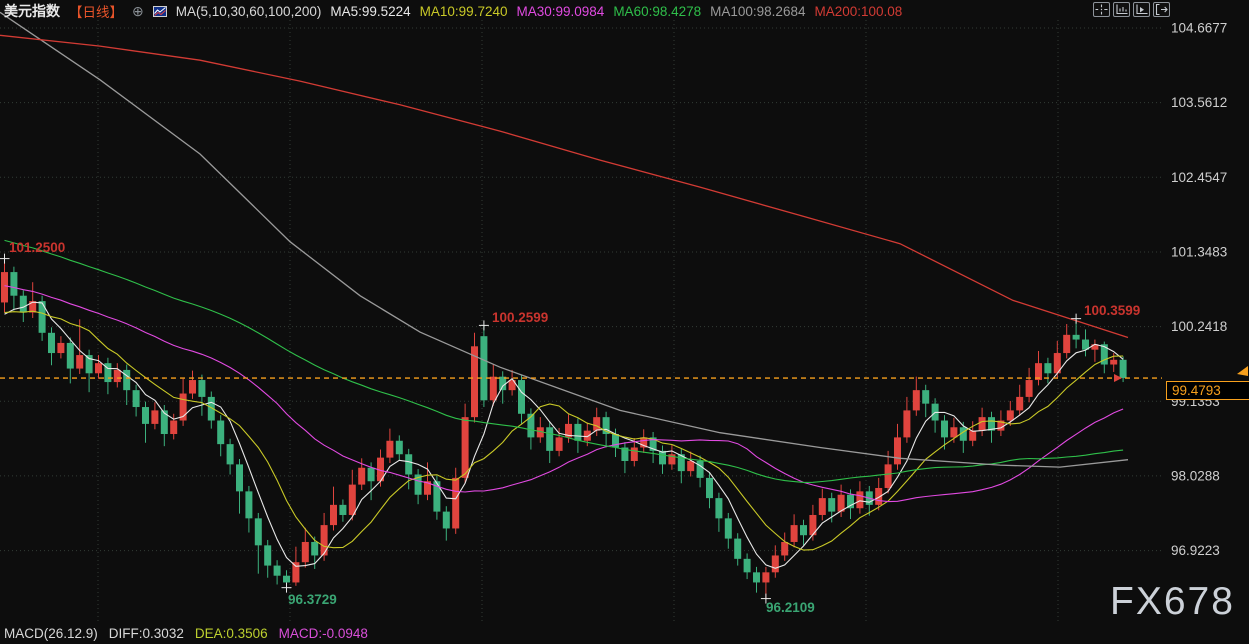  I want to click on macd-dea-value: DEA:0.3506, so click(231, 633).